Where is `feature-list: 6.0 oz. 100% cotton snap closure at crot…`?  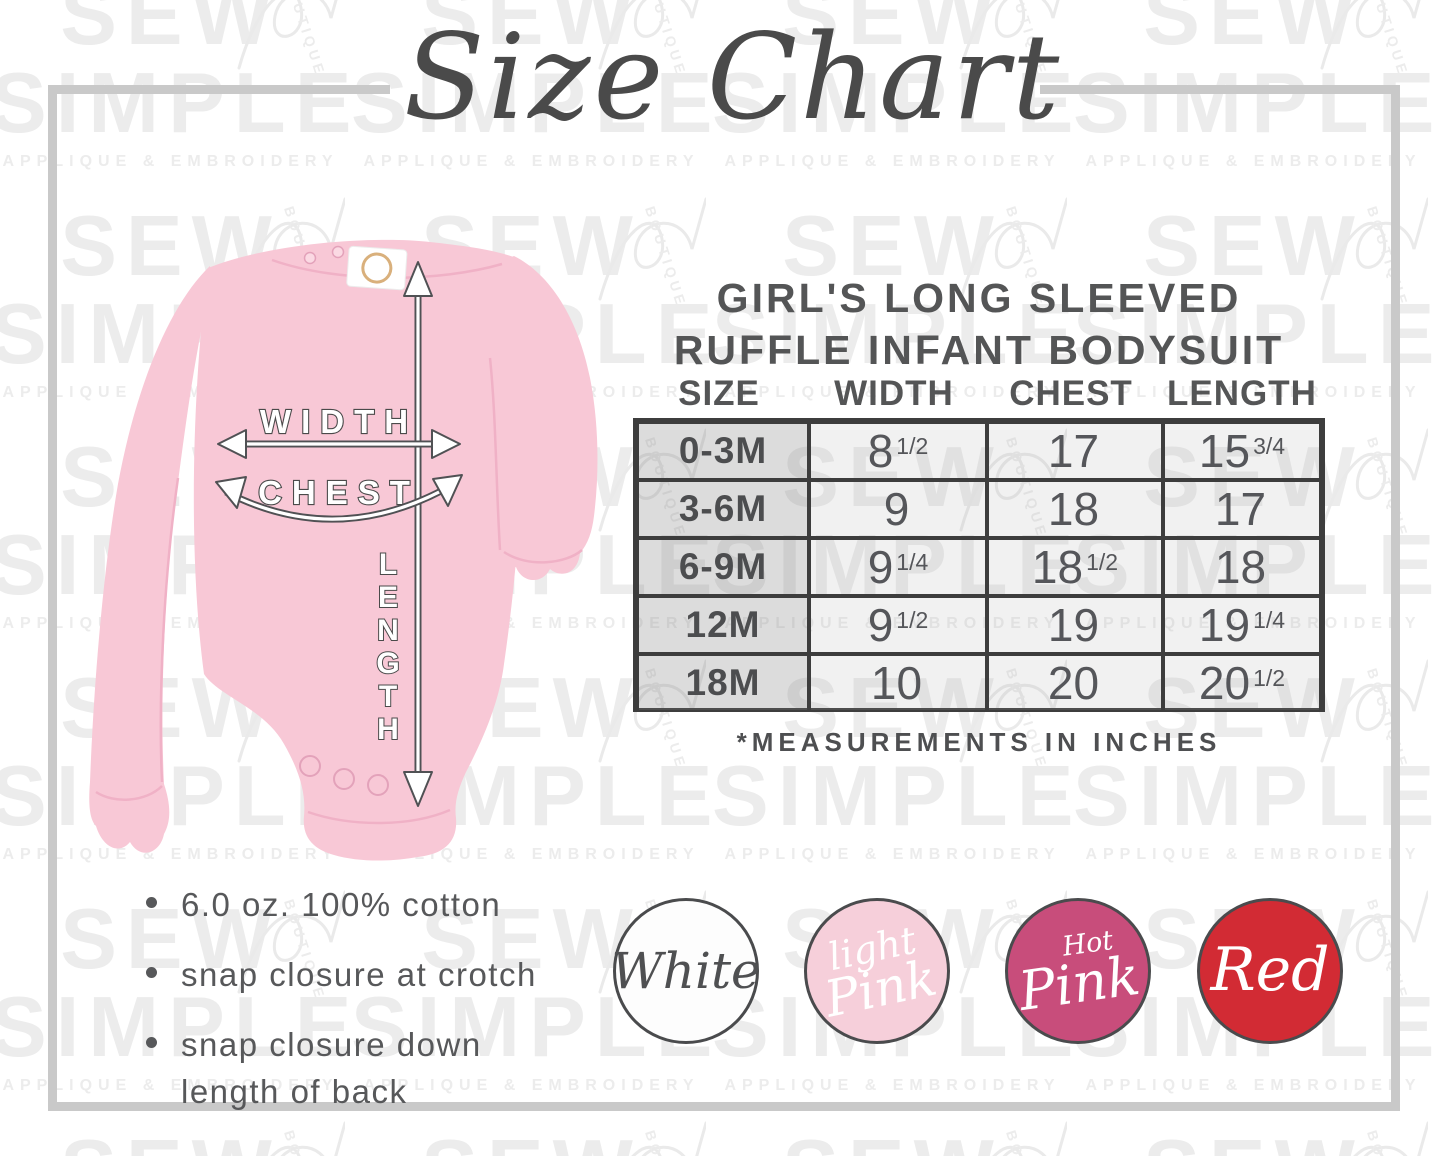 feature-list: 6.0 oz. 100% cotton snap closure at crot… is located at coordinates (381, 1010).